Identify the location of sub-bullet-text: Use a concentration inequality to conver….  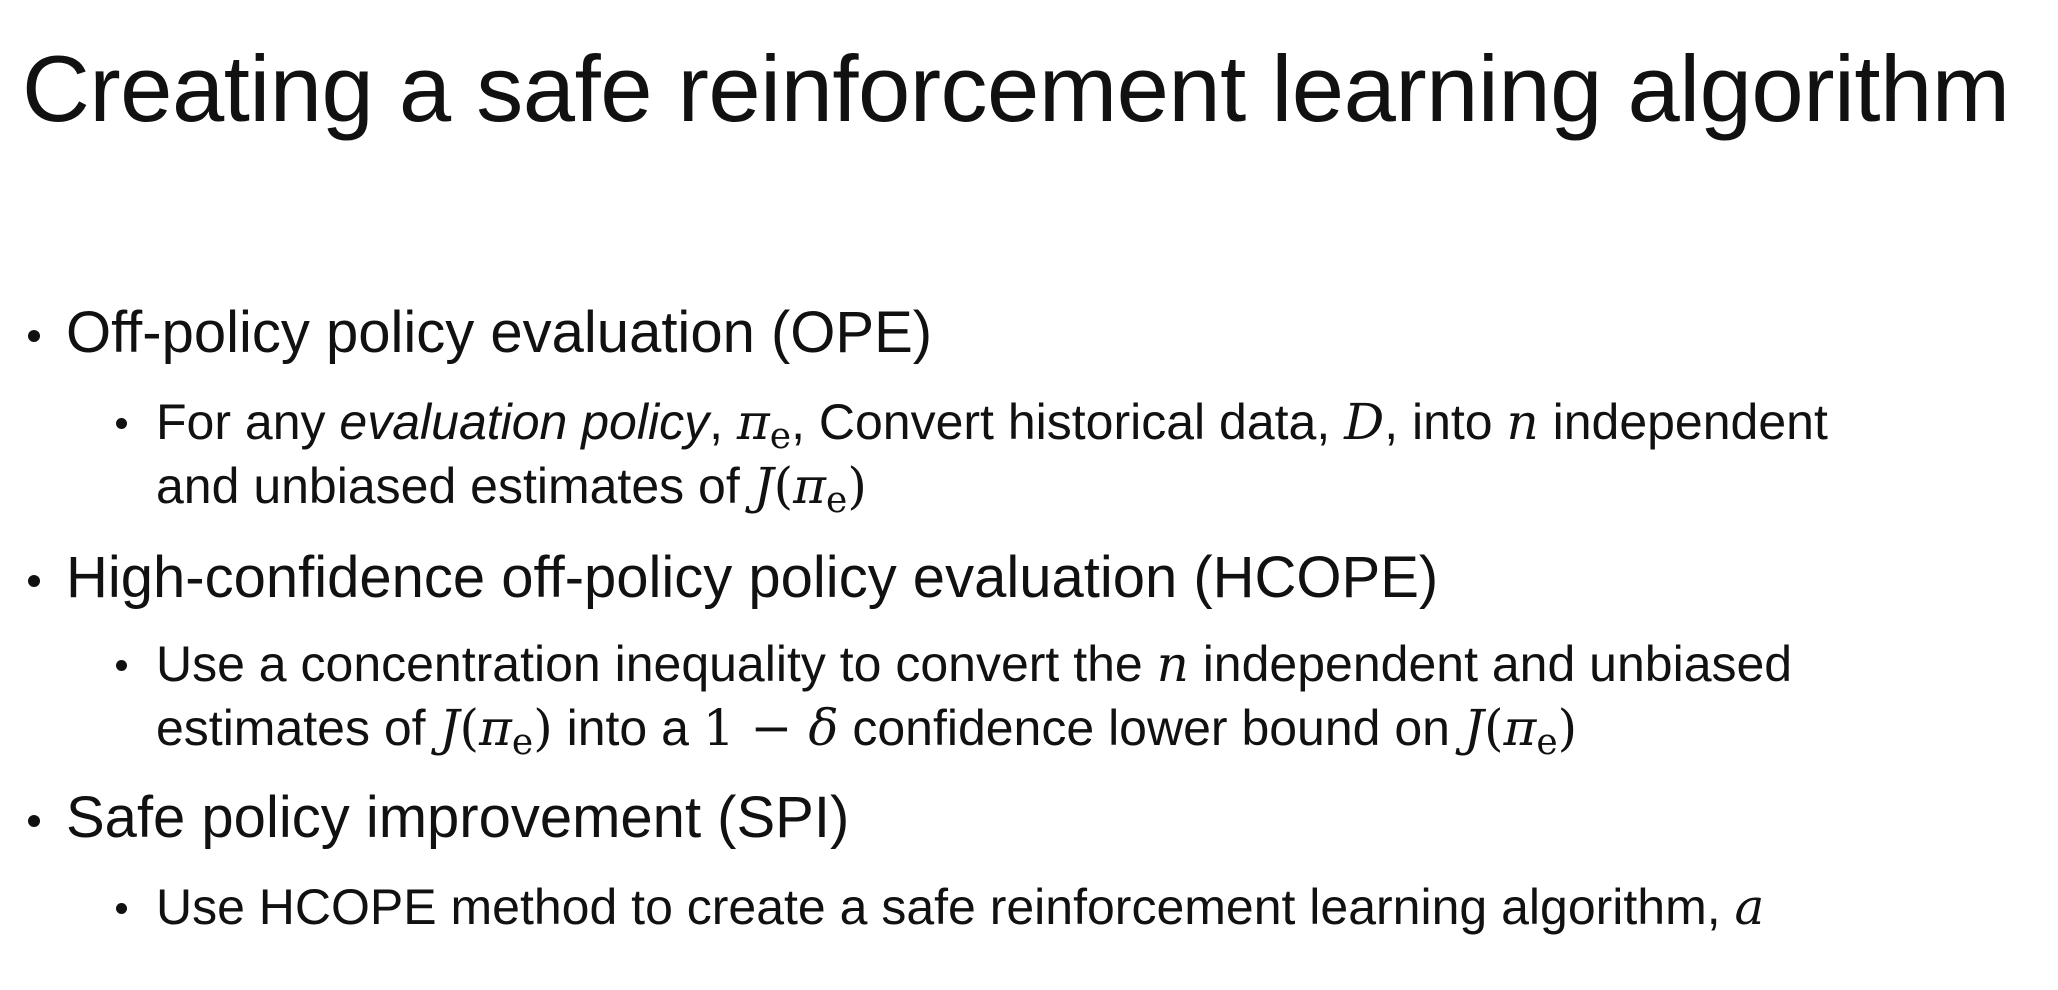
(974, 699).